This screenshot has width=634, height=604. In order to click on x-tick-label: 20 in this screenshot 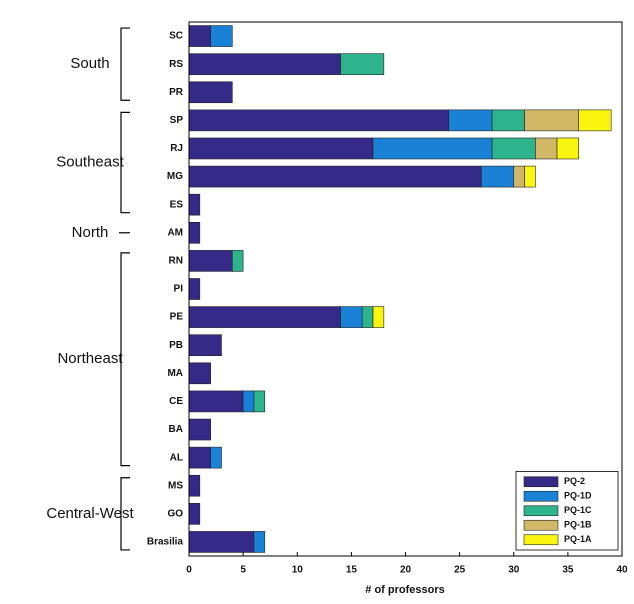, I will do `click(406, 570)`.